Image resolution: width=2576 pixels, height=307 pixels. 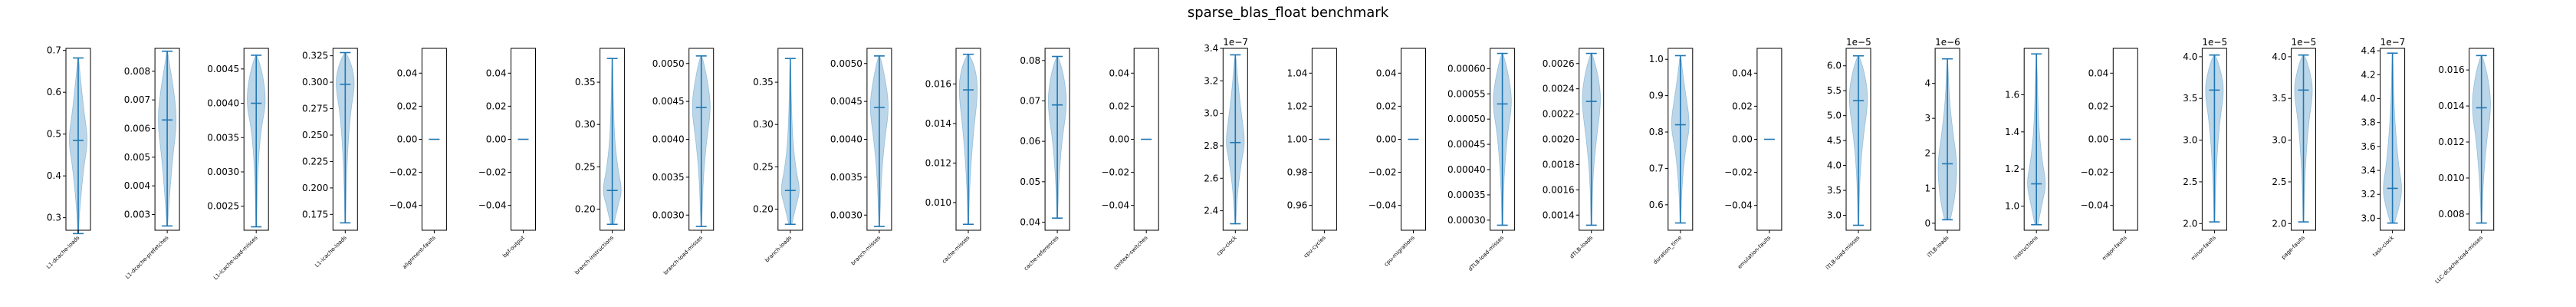 I want to click on y-tick-label: 0.225, so click(x=315, y=161).